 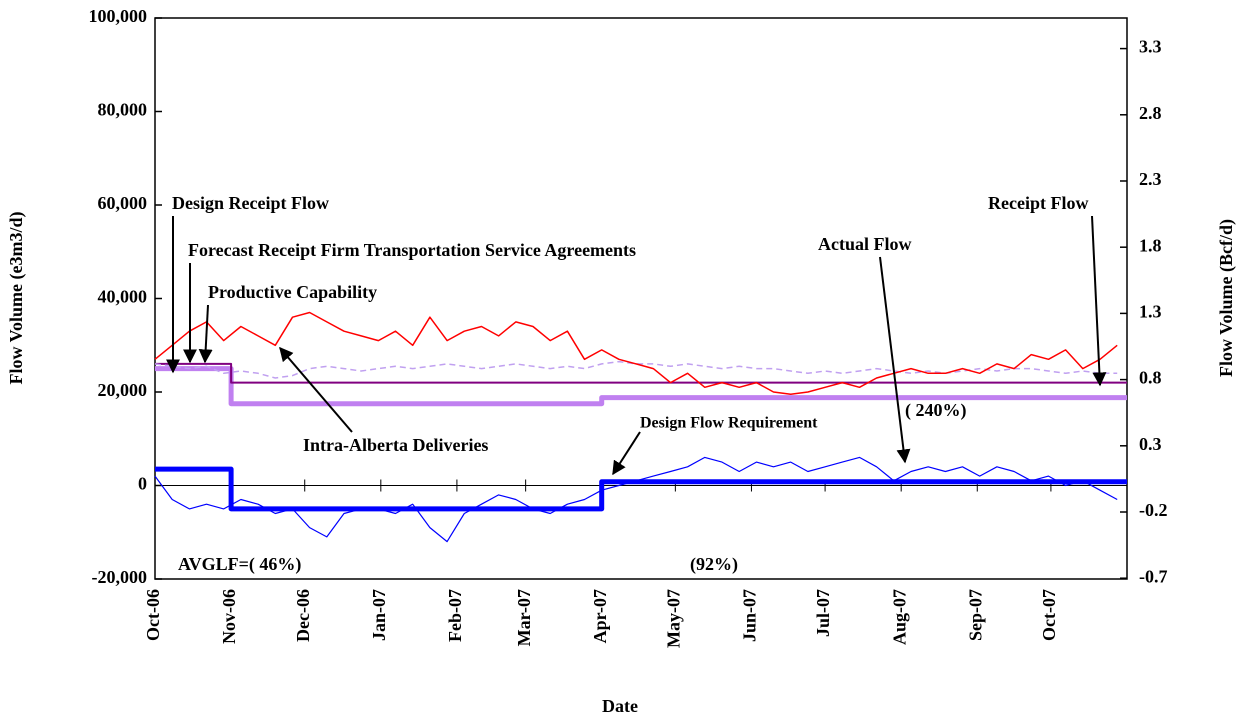 I want to click on x-tick-label: Mar-07, so click(x=524, y=617).